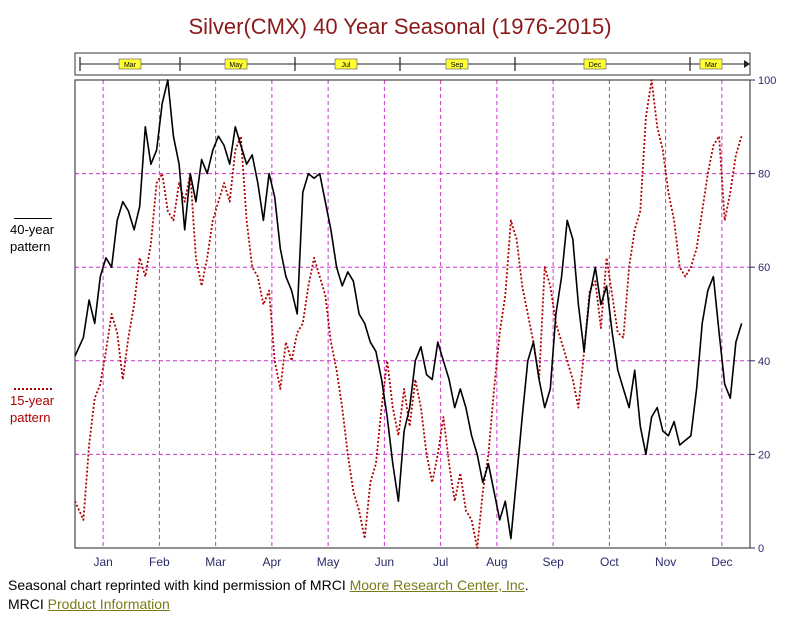 The height and width of the screenshot is (629, 800). What do you see at coordinates (526, 585) in the screenshot?
I see `footer-credit-end: .` at bounding box center [526, 585].